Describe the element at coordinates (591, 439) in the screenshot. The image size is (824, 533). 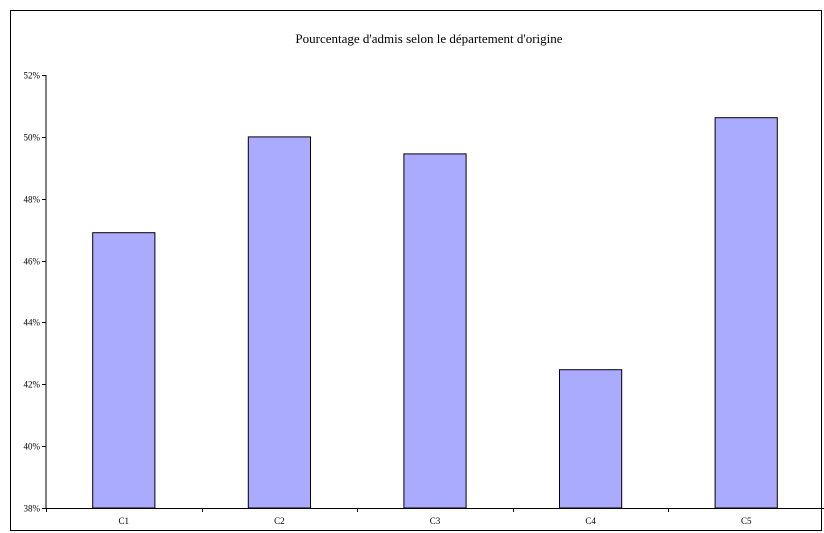
I see `bar-c4` at that location.